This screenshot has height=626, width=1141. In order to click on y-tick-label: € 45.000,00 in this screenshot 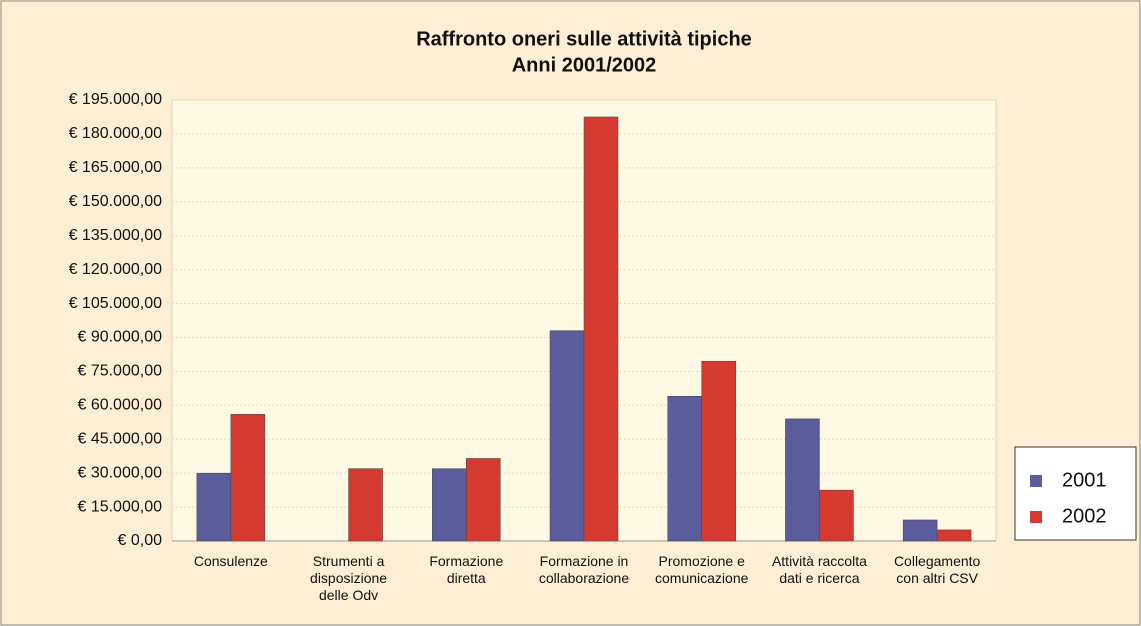, I will do `click(119, 438)`.